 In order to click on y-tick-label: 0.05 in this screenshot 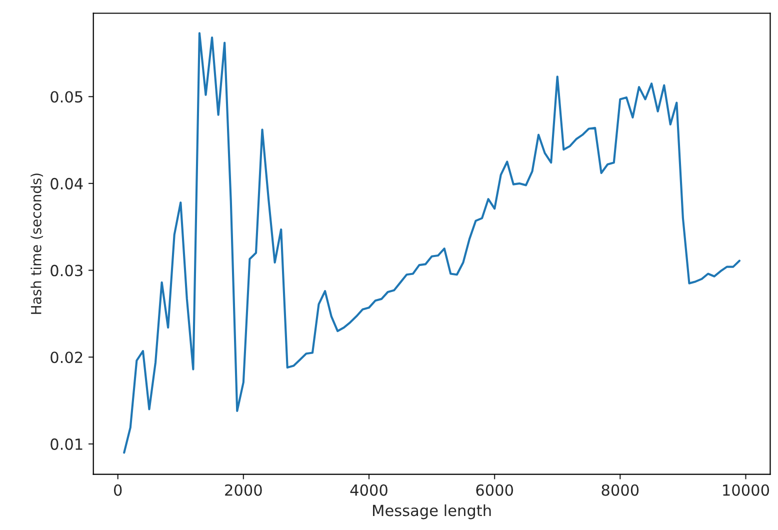, I will do `click(66, 97)`.